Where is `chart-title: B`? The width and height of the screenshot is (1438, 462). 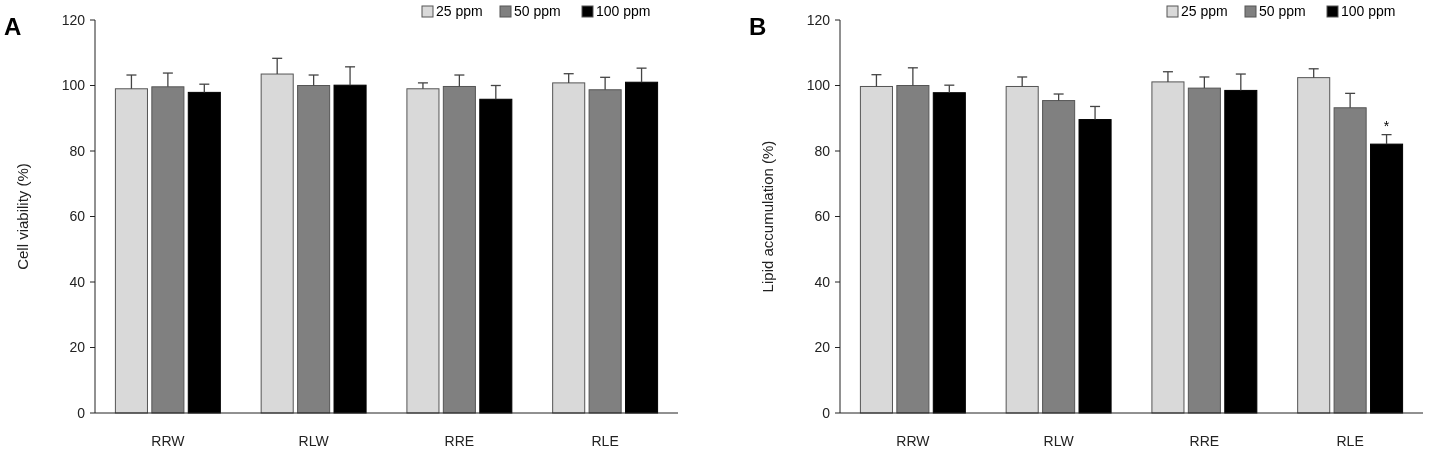 chart-title: B is located at coordinates (758, 26).